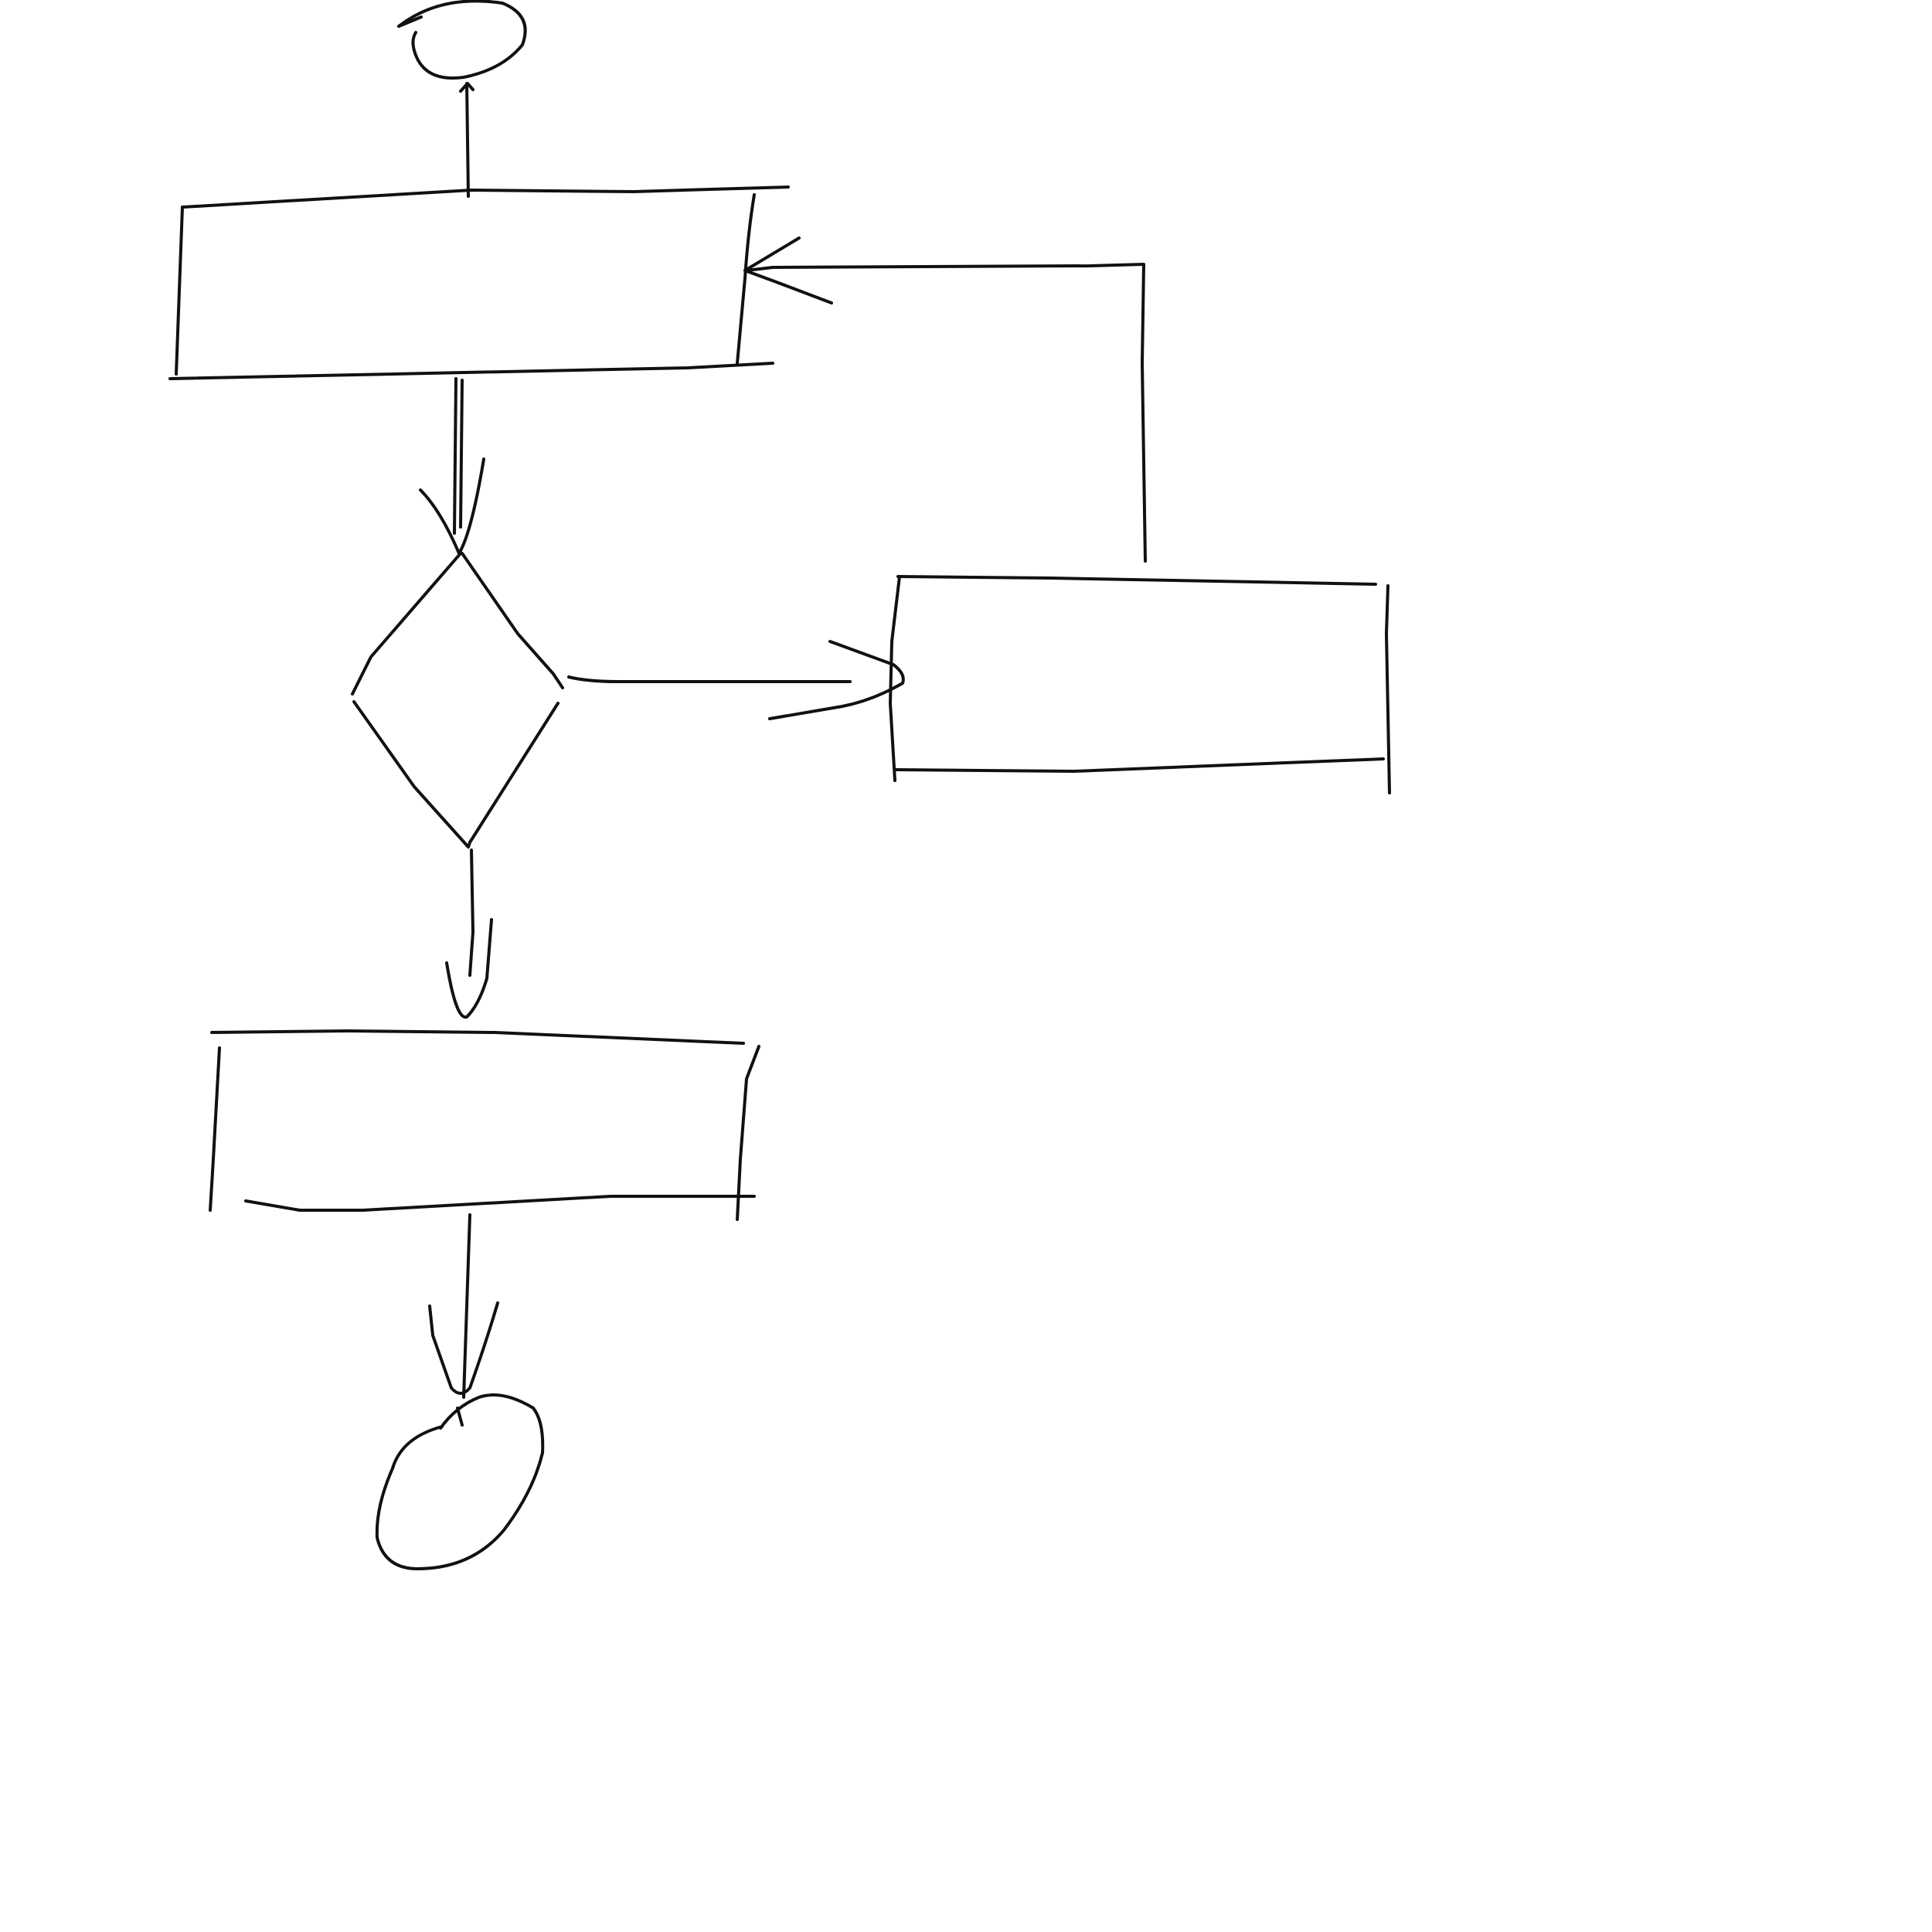  What do you see at coordinates (460, 1417) in the screenshot?
I see `end-node-tail` at bounding box center [460, 1417].